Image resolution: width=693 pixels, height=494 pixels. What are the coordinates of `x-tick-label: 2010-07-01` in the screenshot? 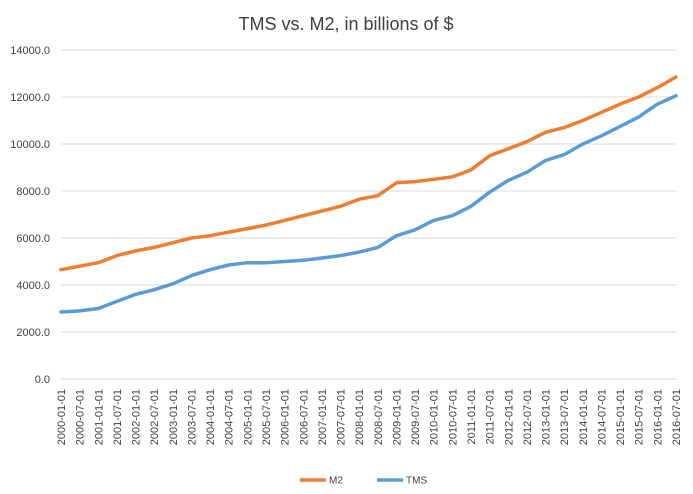 It's located at (453, 417).